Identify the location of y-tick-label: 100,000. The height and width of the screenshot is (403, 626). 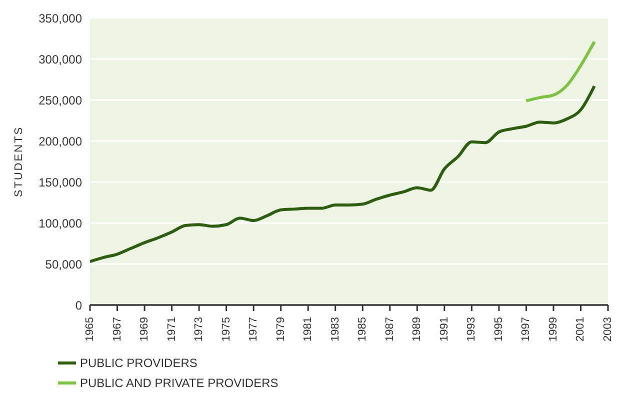
(60, 223).